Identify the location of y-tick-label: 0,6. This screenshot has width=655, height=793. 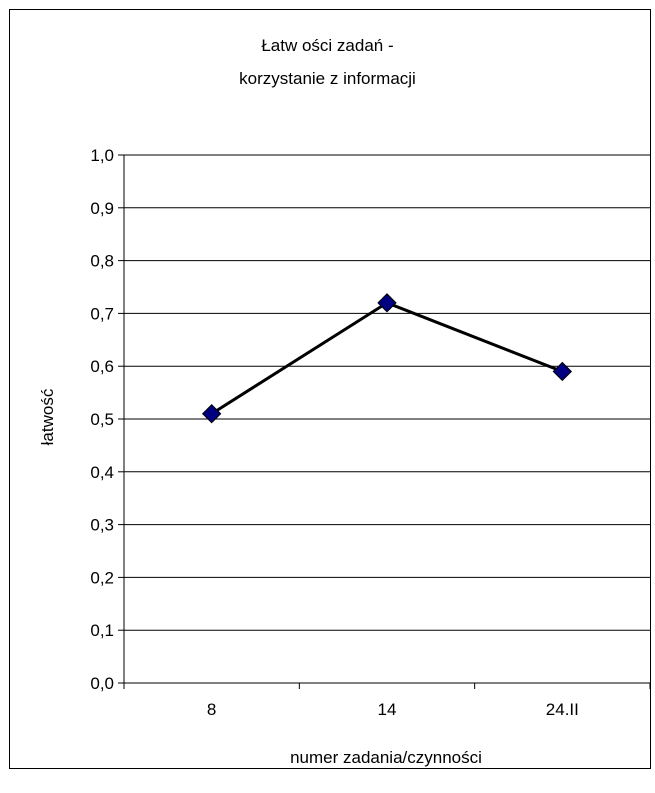
(102, 366).